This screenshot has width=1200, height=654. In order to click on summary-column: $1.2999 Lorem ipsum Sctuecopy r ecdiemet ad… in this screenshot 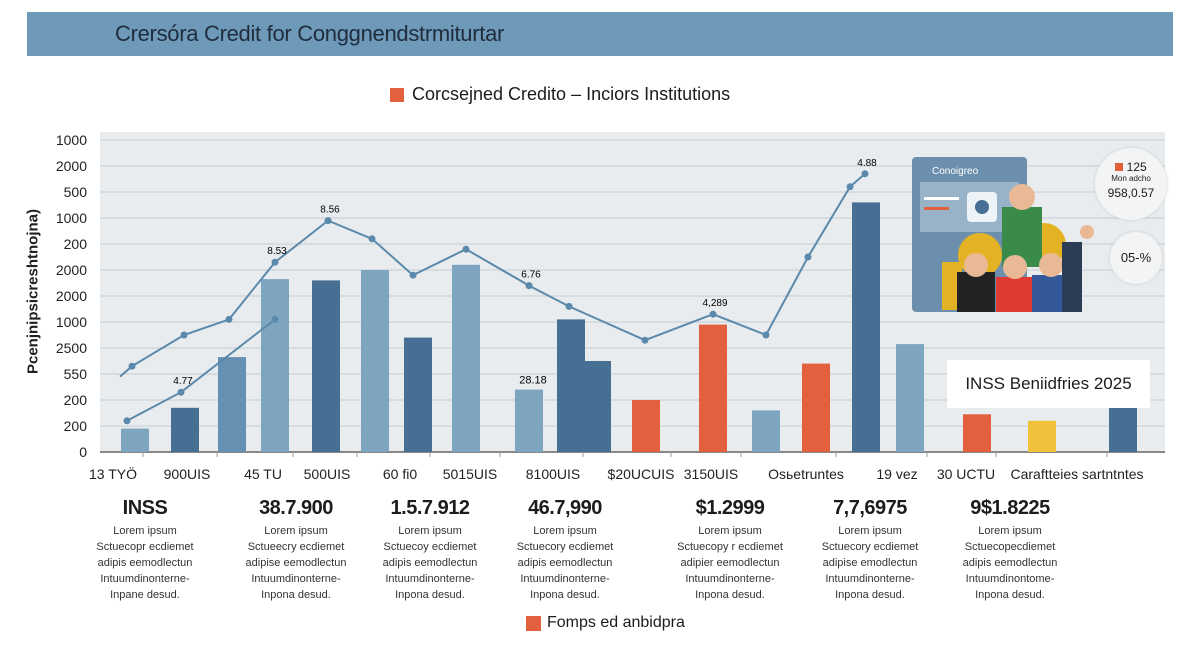, I will do `click(730, 550)`.